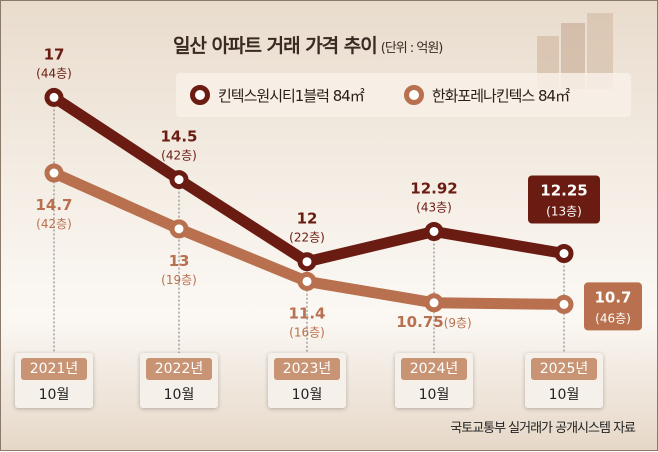  Describe the element at coordinates (563, 191) in the screenshot. I see `value-label: 12.25` at that location.